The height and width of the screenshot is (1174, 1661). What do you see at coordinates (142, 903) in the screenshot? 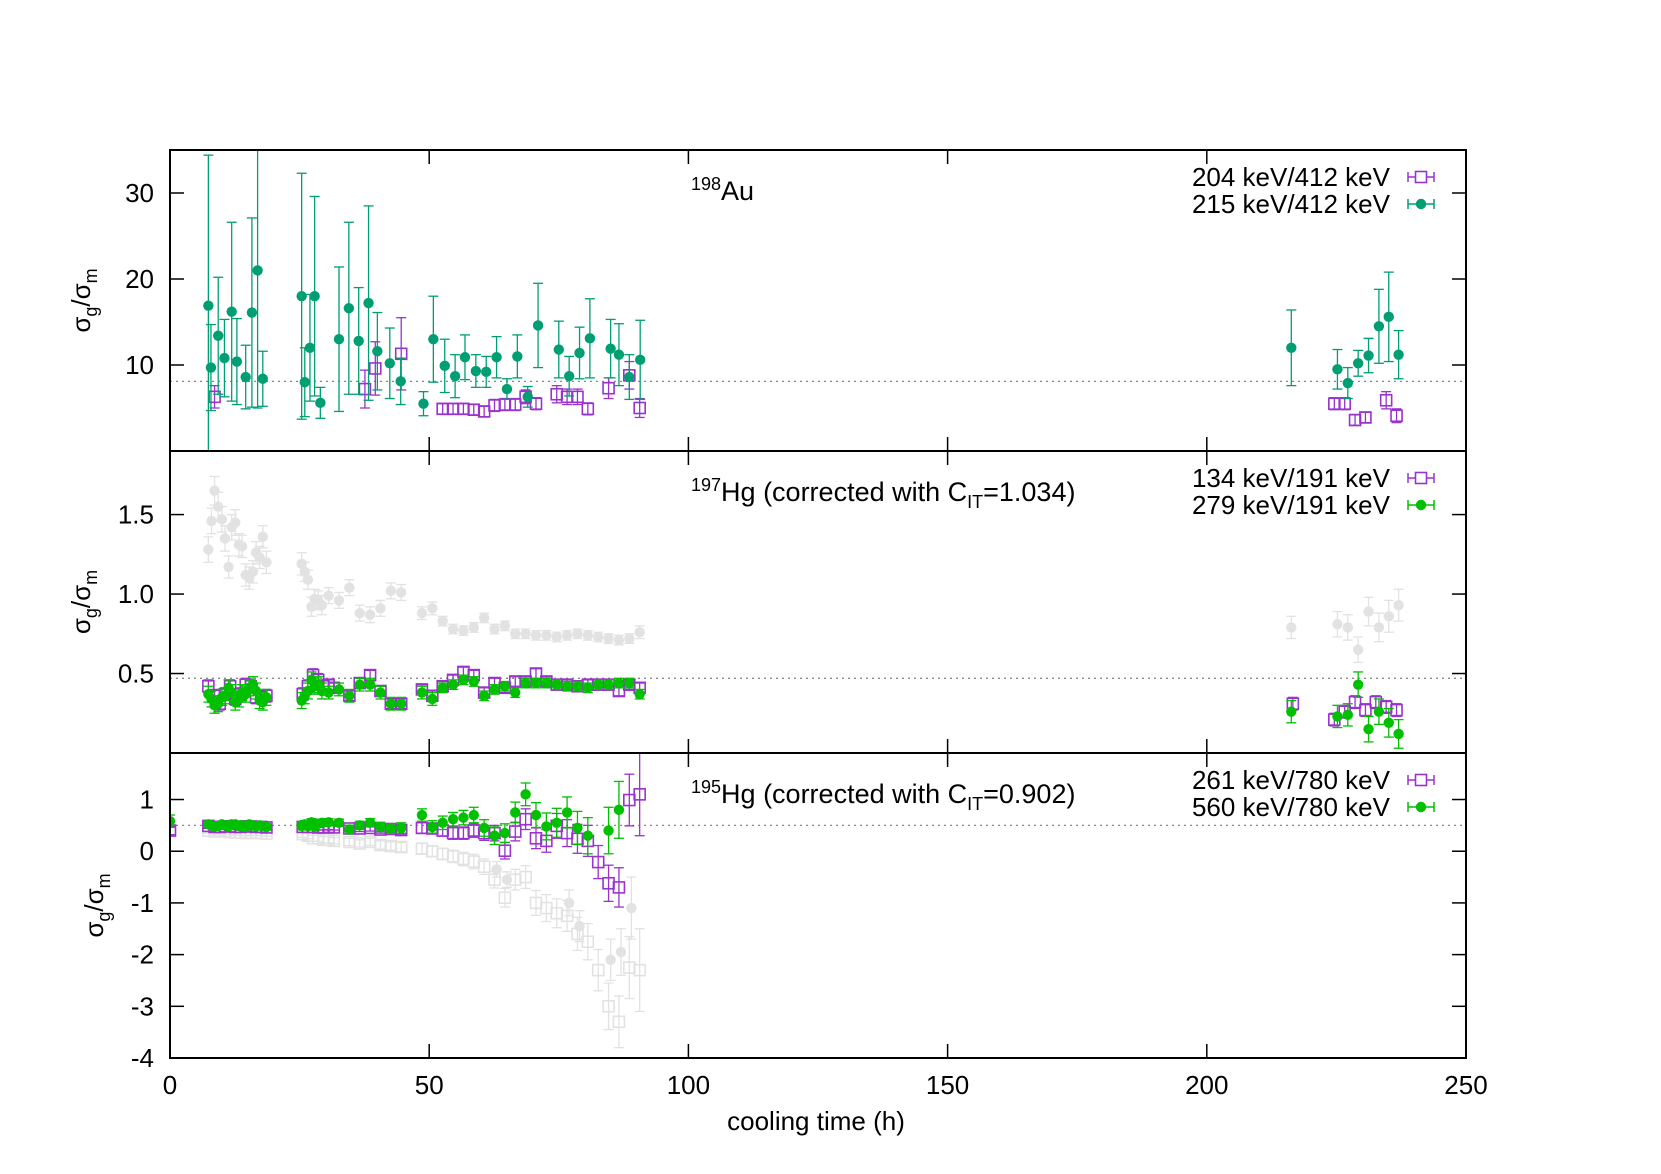
I see `y-tick-label: -1` at bounding box center [142, 903].